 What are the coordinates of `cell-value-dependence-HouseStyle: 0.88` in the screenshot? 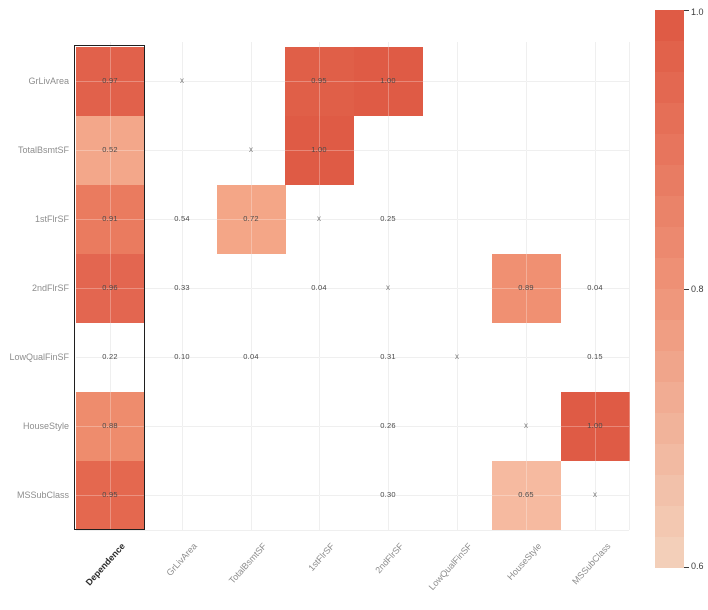 It's located at (110, 425).